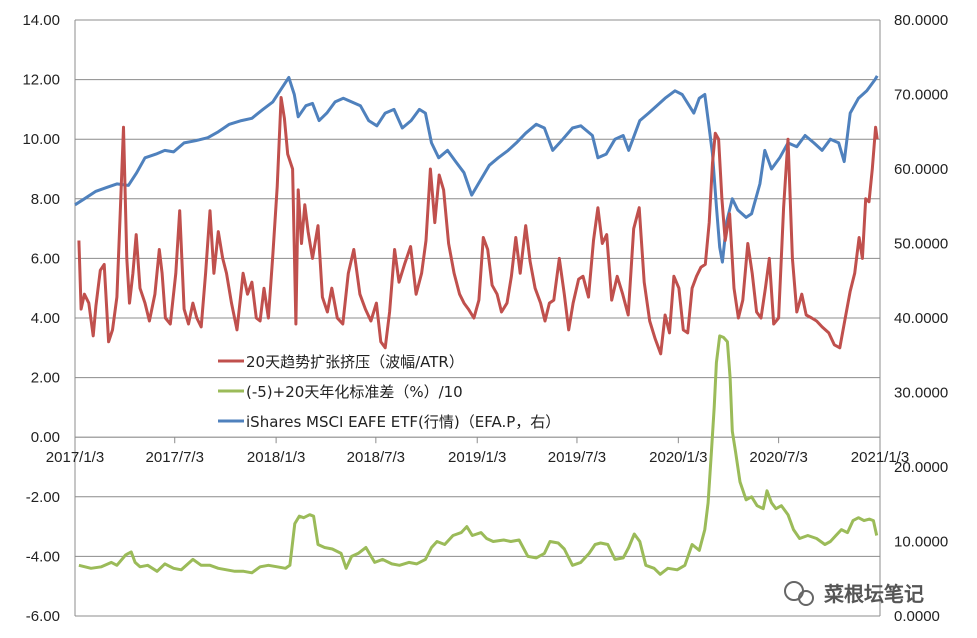 The image size is (977, 638). What do you see at coordinates (43, 616) in the screenshot?
I see `left-tick-label: -6.00` at bounding box center [43, 616].